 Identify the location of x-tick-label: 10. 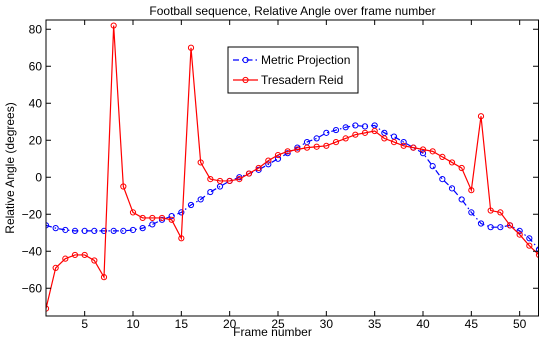
(133, 324).